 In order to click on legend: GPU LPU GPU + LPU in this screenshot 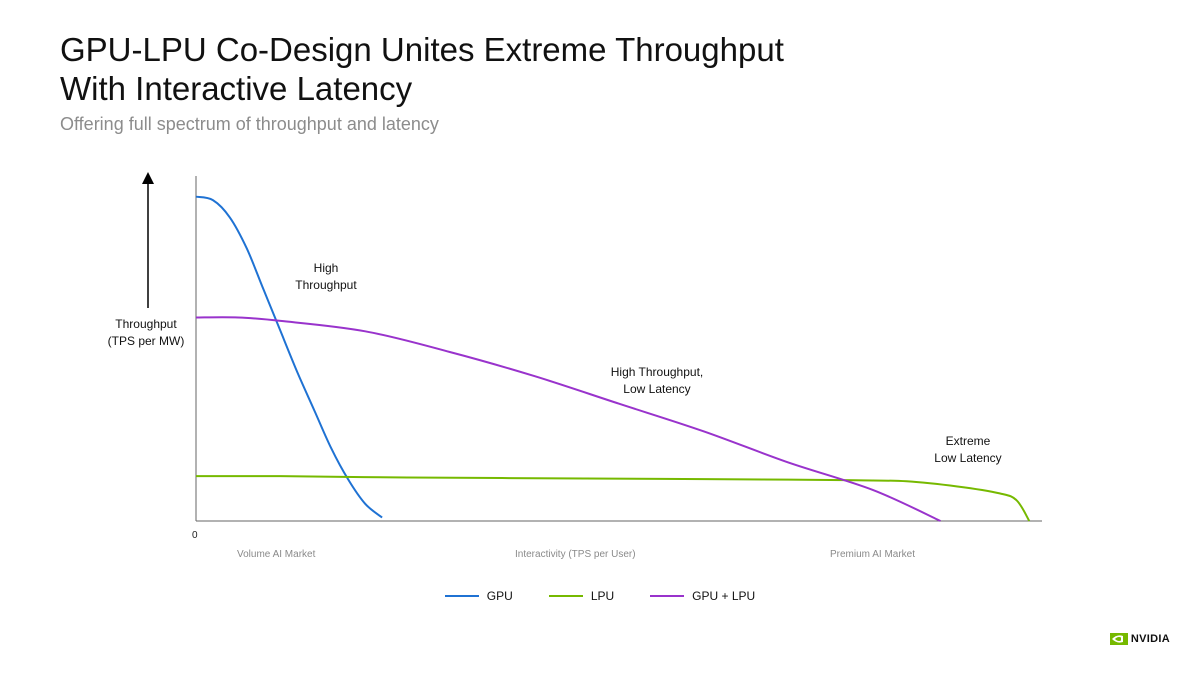, I will do `click(600, 596)`.